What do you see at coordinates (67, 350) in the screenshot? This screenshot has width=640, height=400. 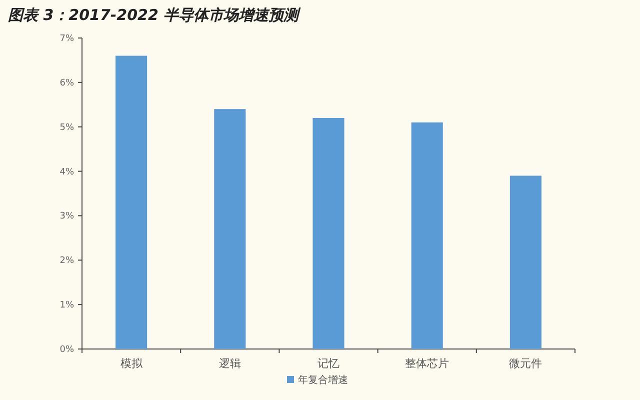 I see `y-tick-label: 0%` at bounding box center [67, 350].